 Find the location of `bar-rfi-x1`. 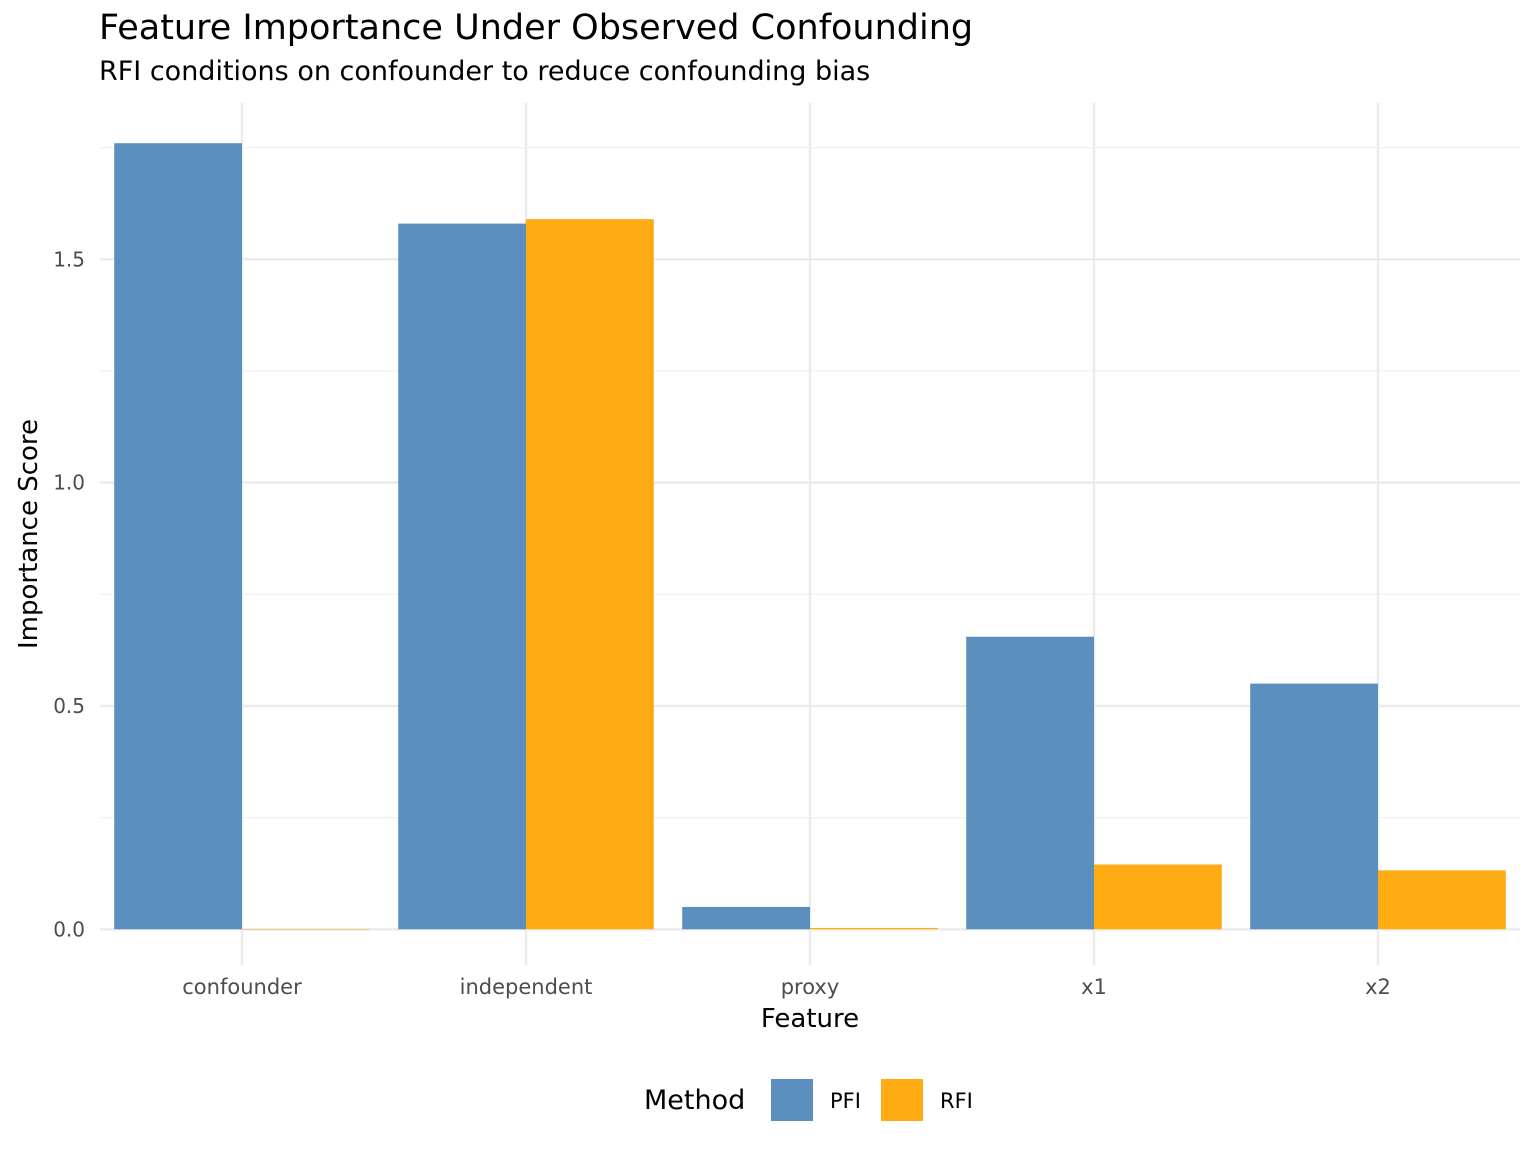

bar-rfi-x1 is located at coordinates (1158, 897).